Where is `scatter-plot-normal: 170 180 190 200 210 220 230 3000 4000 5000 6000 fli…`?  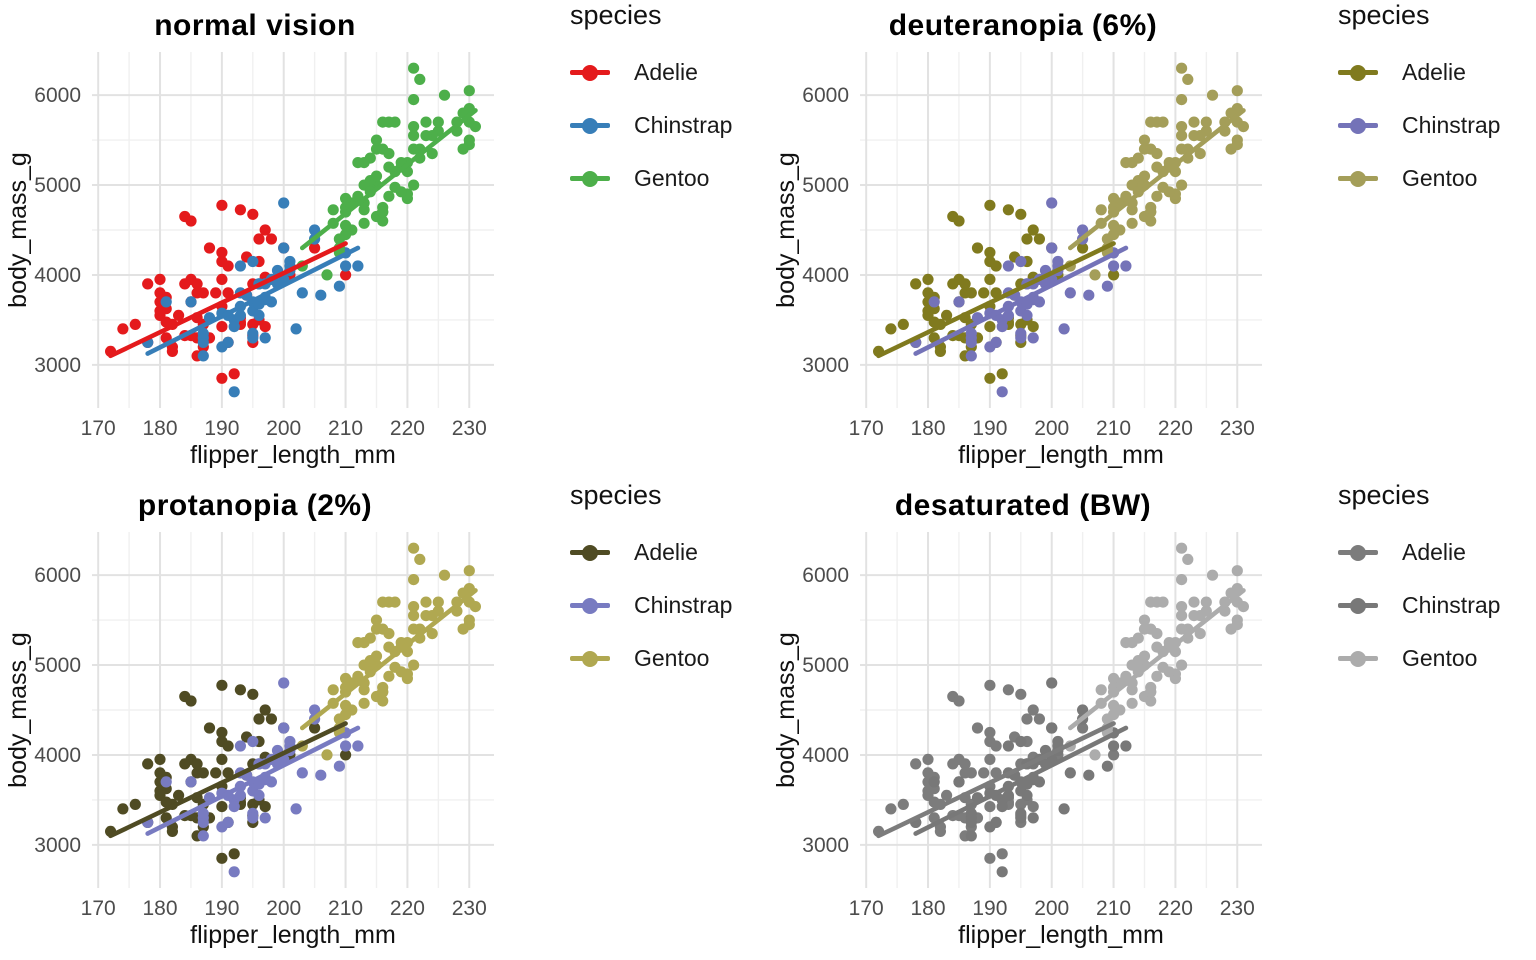
scatter-plot-normal: 170 180 190 200 210 220 230 3000 4000 5000 6000 fli… is located at coordinates (249, 260).